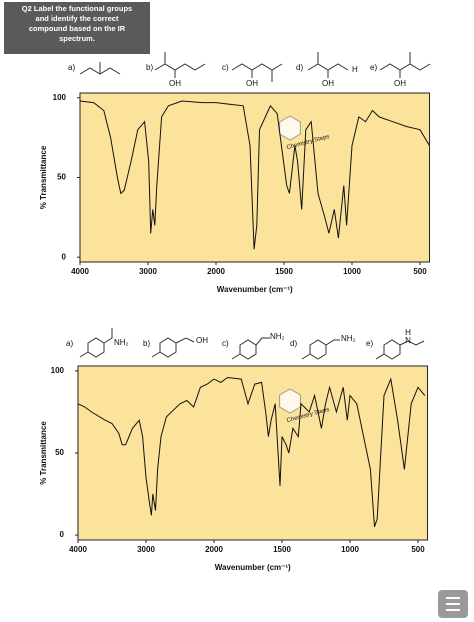 The height and width of the screenshot is (622, 474). Describe the element at coordinates (77, 38) in the screenshot. I see `header-line: spectrum.` at that location.